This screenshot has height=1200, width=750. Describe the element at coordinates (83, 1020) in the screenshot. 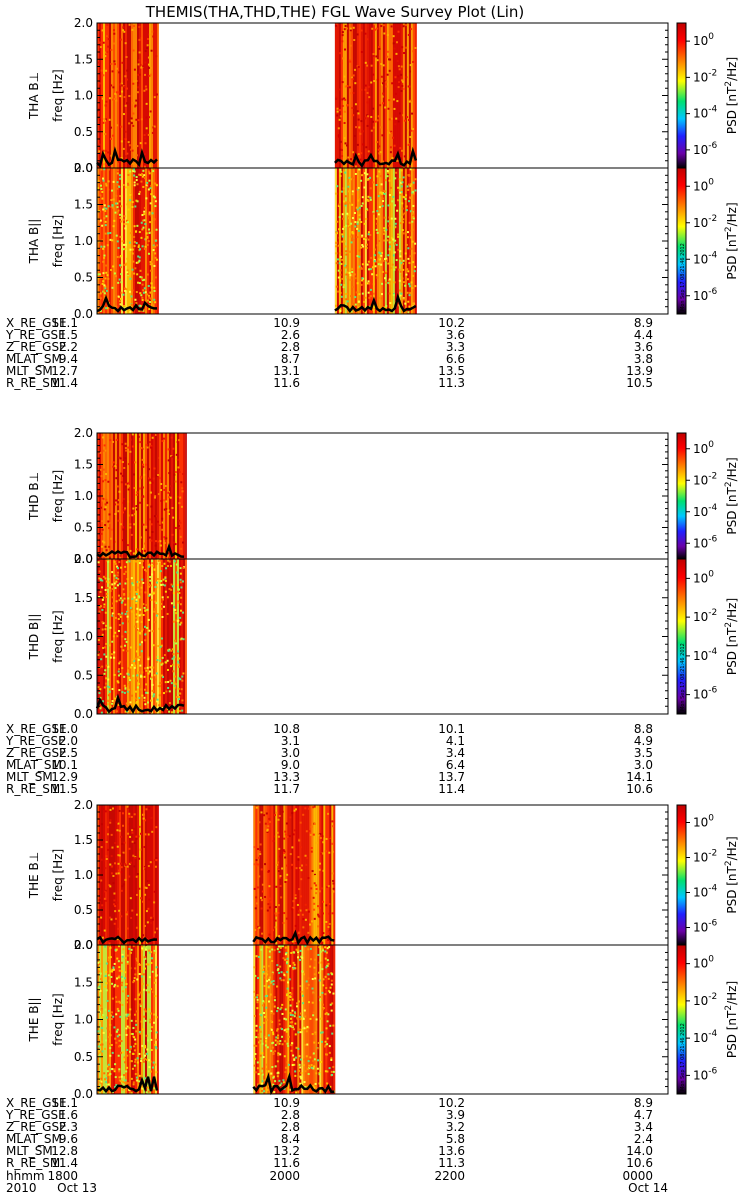

I see `y-tick-label: 1.0` at that location.